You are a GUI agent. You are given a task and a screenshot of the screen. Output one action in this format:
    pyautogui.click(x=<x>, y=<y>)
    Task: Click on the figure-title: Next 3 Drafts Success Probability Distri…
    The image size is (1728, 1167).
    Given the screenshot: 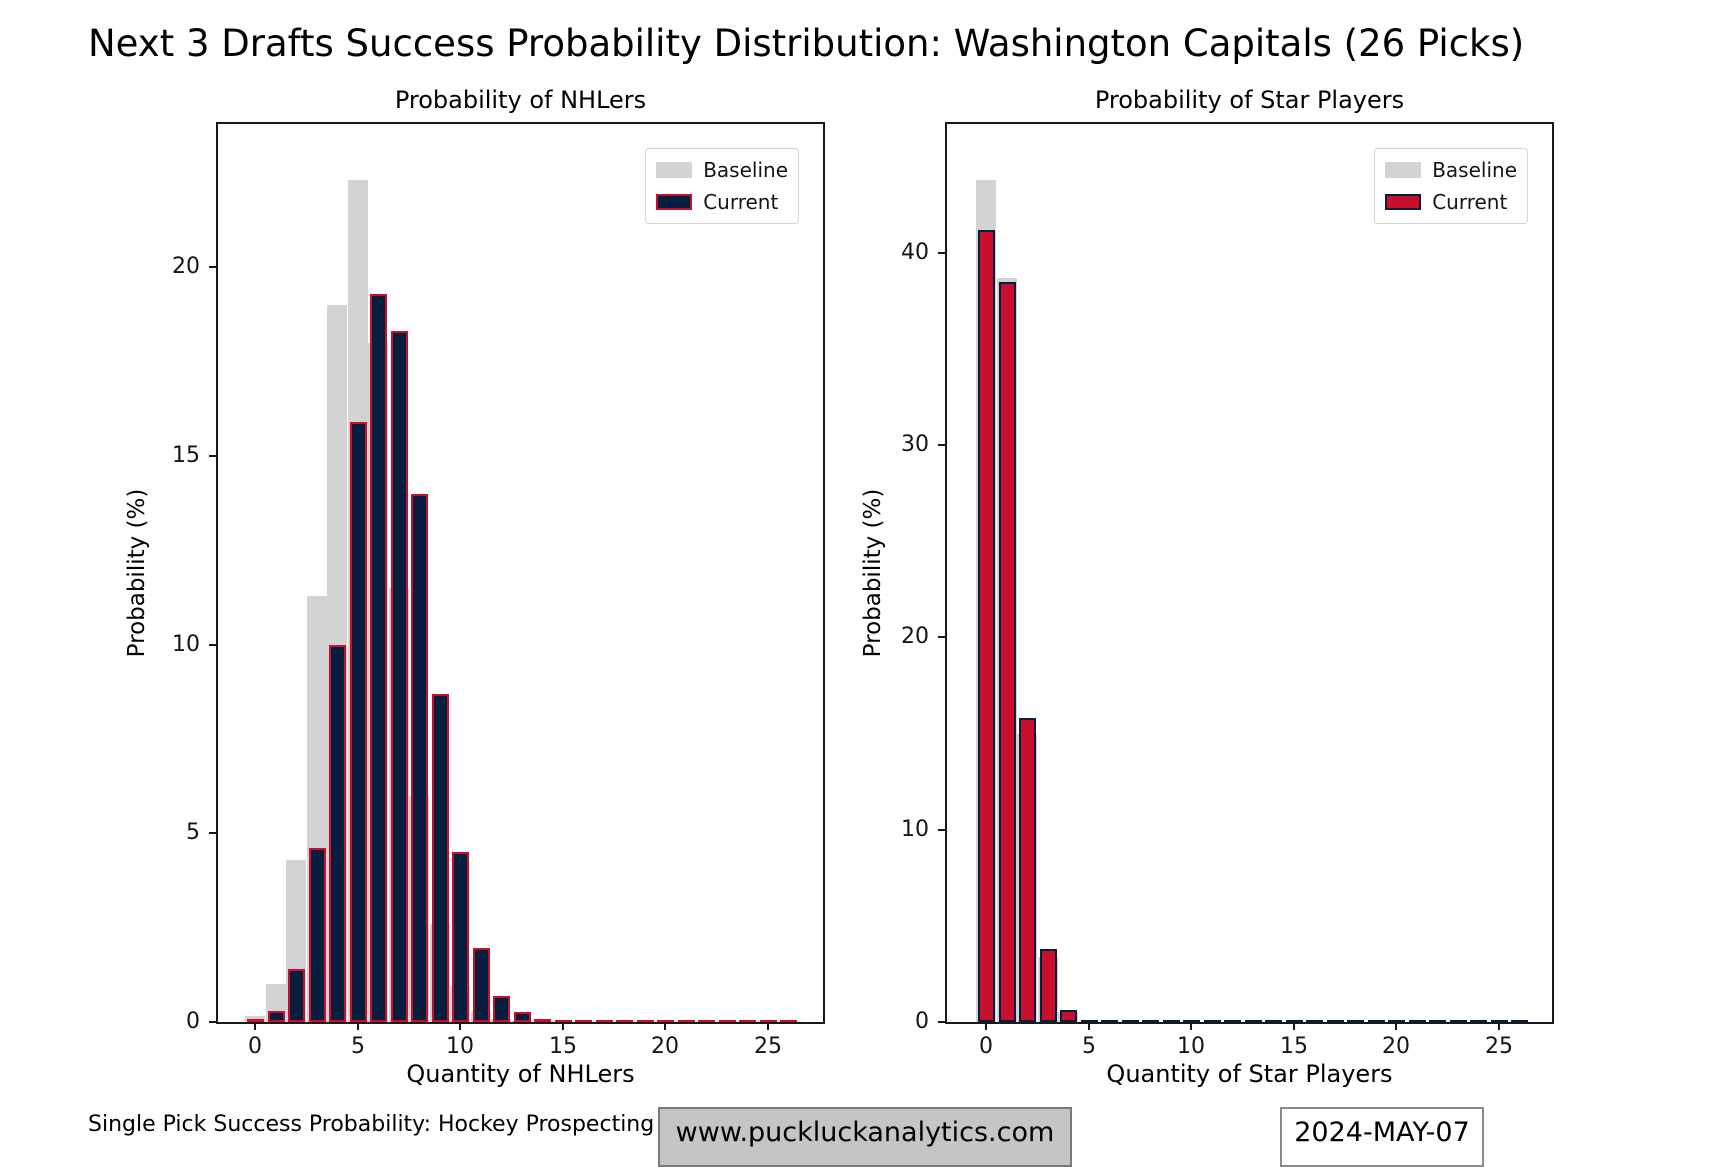 What is the action you would take?
    pyautogui.click(x=806, y=43)
    